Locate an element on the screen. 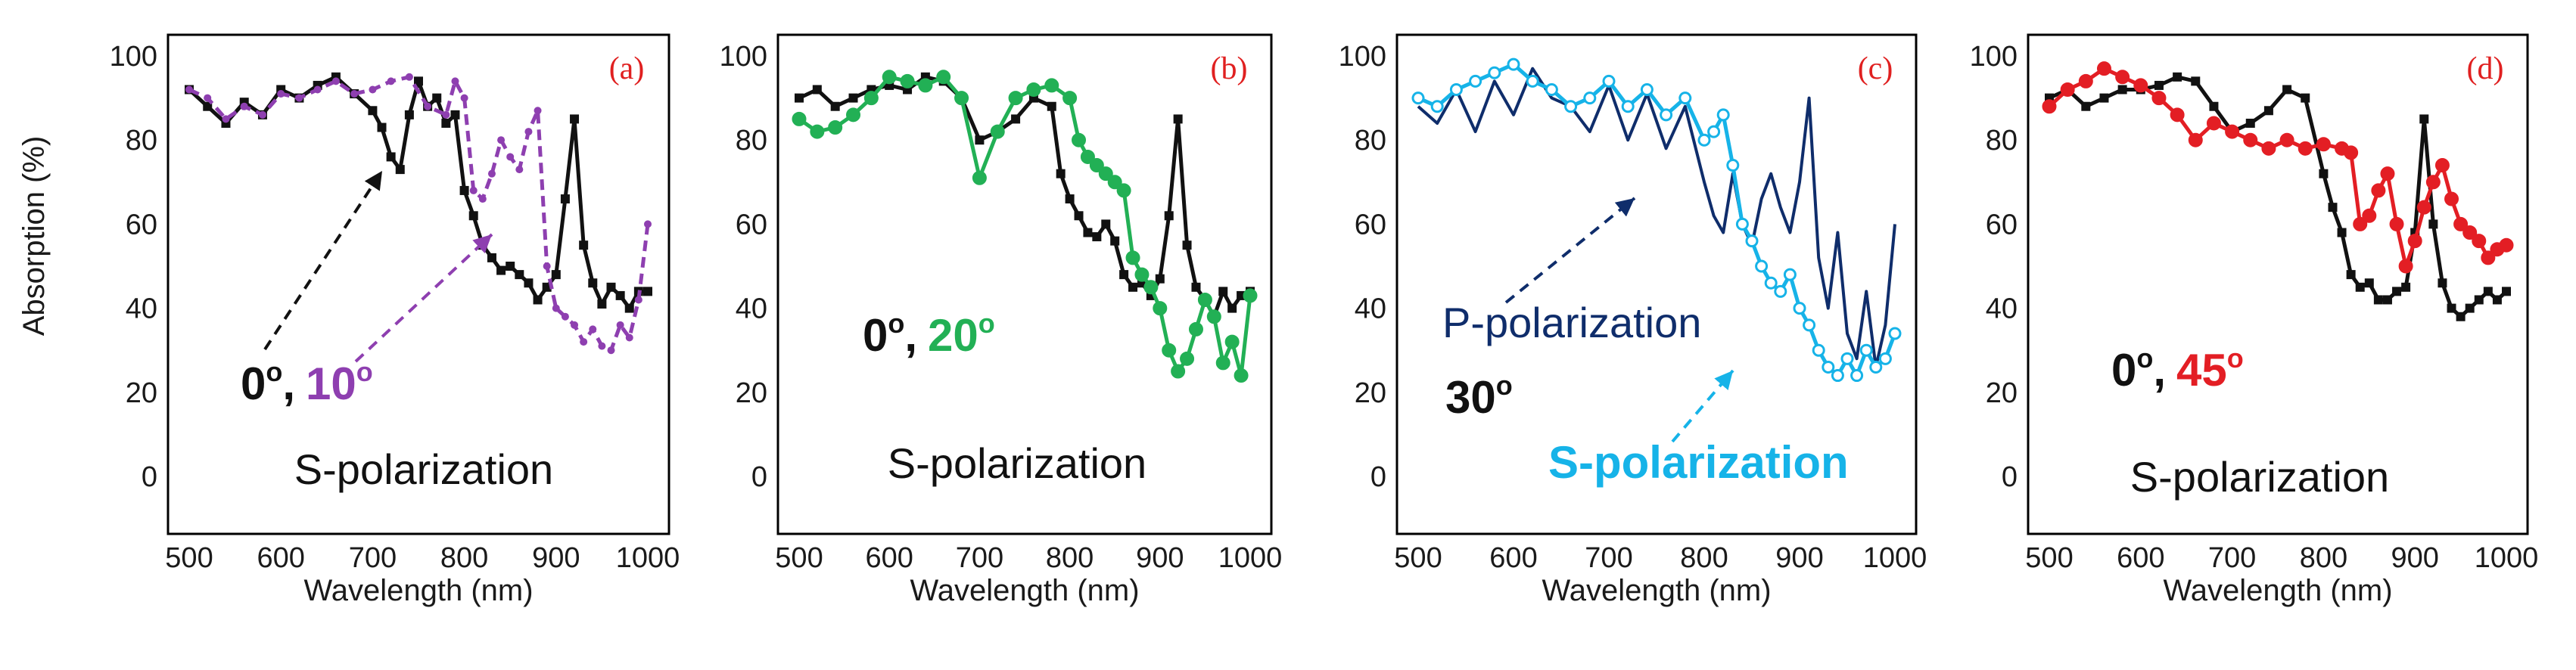 The image size is (2576, 670). angle-sep-b: , is located at coordinates (910, 335).